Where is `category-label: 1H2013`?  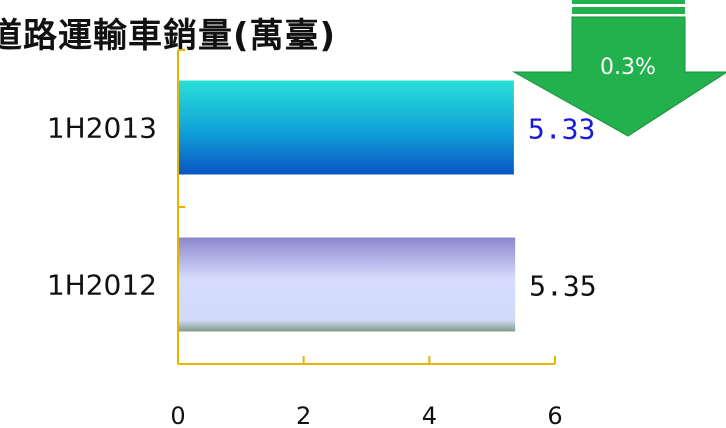
category-label: 1H2013 is located at coordinates (102, 128).